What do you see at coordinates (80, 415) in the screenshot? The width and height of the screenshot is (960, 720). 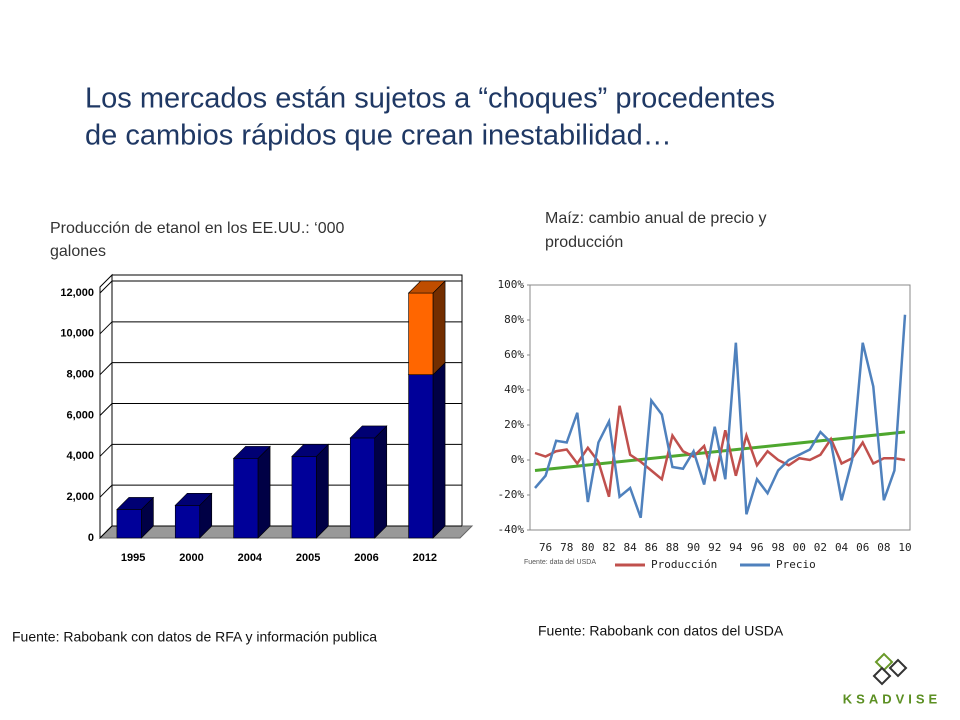 I see `y-tick-label: 6,000` at bounding box center [80, 415].